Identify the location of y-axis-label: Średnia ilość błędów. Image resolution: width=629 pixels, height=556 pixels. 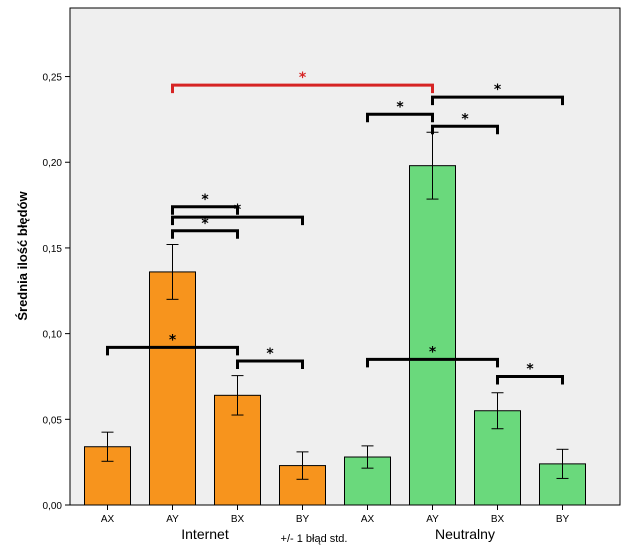
(22, 255).